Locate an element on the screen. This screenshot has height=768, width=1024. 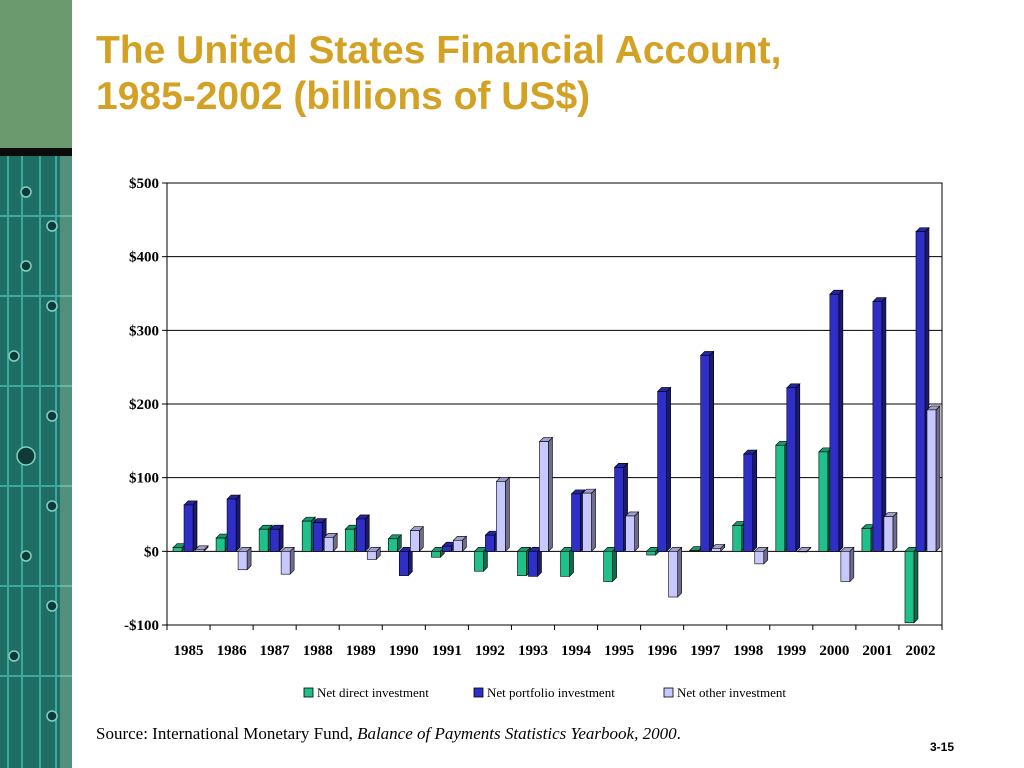
y-tick-label: $0 is located at coordinates (151, 552).